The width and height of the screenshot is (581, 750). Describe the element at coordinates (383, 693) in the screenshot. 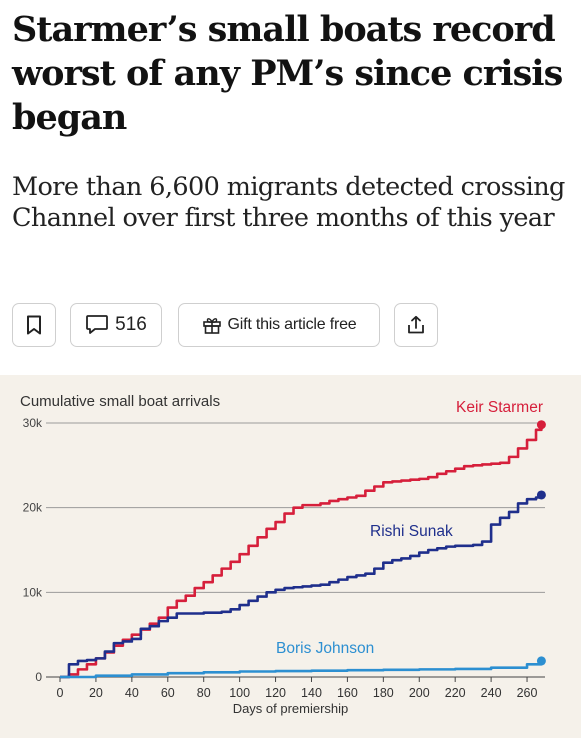

I see `x-tick-label-180: 180` at that location.